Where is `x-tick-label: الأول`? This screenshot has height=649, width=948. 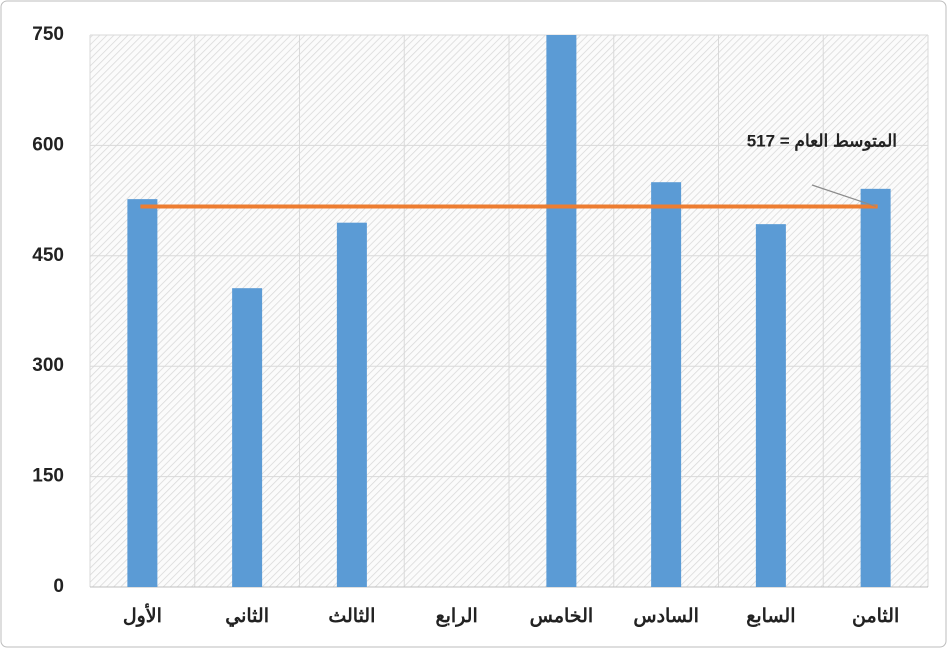 x-tick-label: الأول is located at coordinates (142, 615).